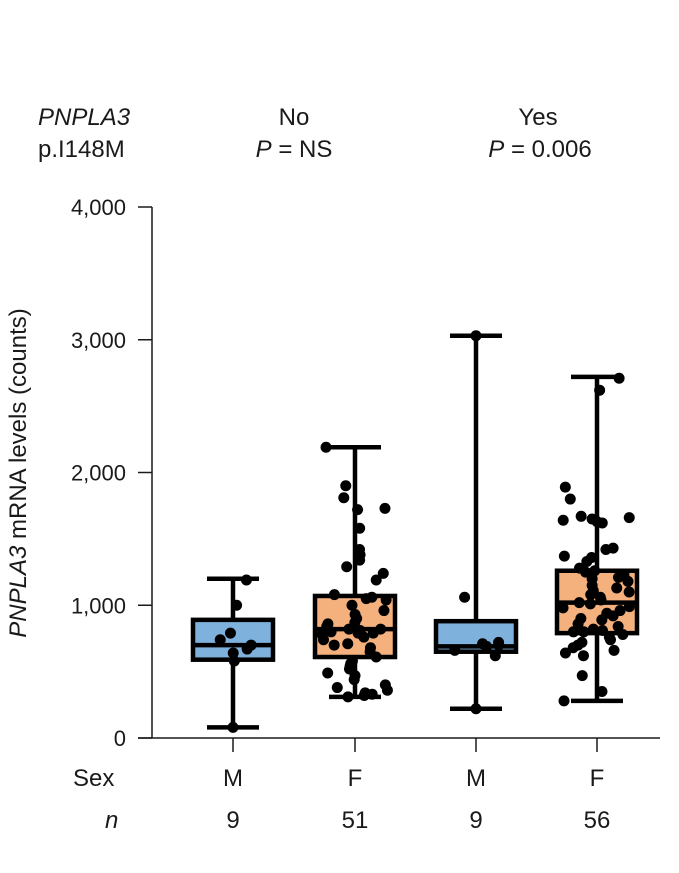 The image size is (679, 873). What do you see at coordinates (415, 745) in the screenshot?
I see `x-ticks` at bounding box center [415, 745].